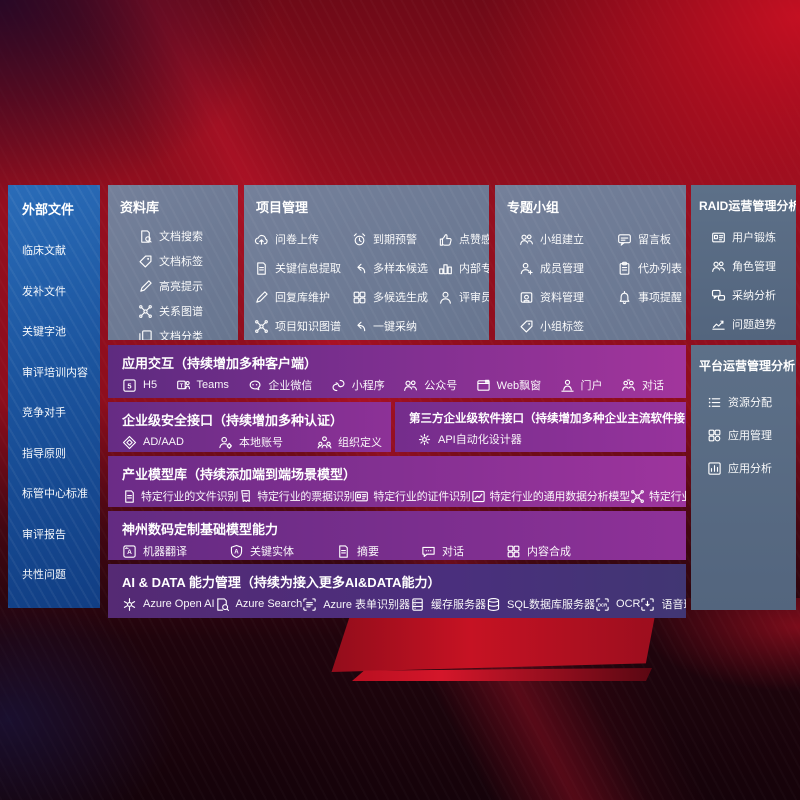 The height and width of the screenshot is (800, 800). I want to click on feature-item: 代办列表, so click(651, 268).